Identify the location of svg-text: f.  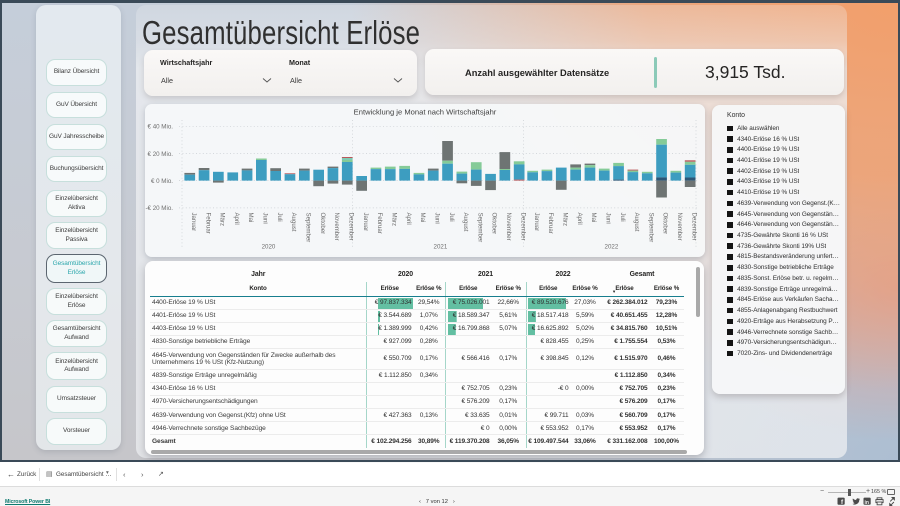
(842, 502).